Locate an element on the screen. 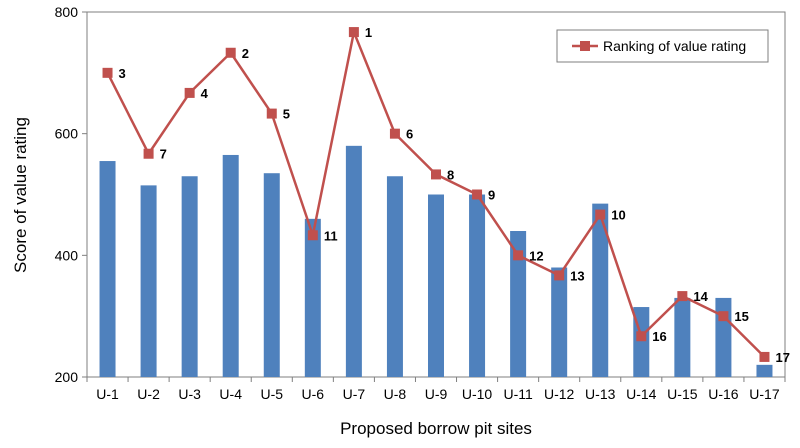 Image resolution: width=800 pixels, height=448 pixels. x-tick-label: U-9 is located at coordinates (436, 394).